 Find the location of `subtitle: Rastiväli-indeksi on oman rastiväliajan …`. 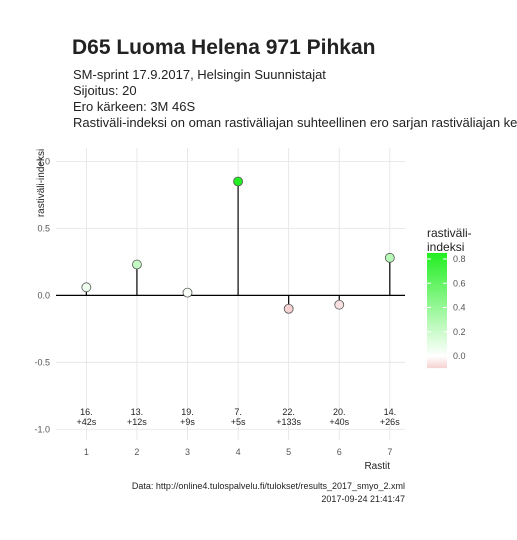

subtitle: Rastiväli-indeksi on oman rastiväliajan … is located at coordinates (295, 122).